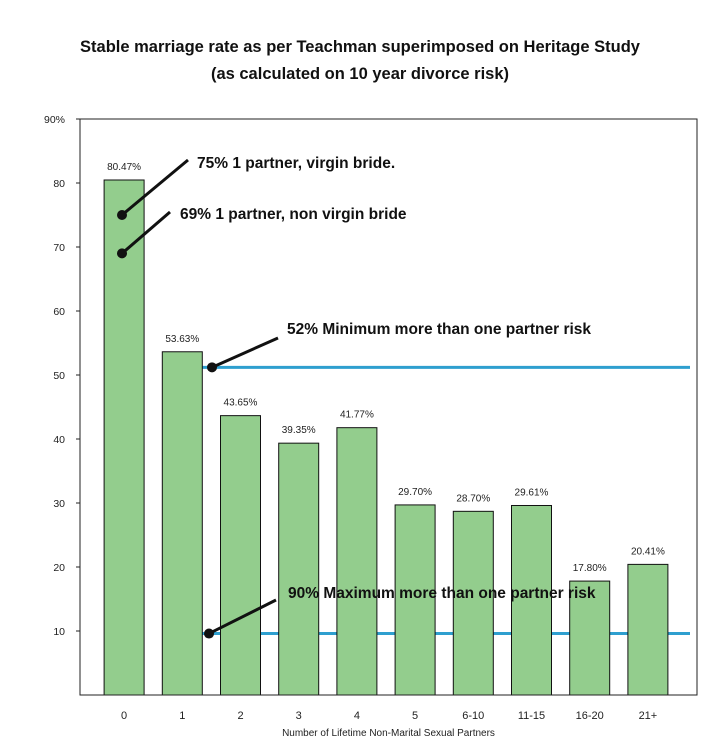  What do you see at coordinates (439, 329) in the screenshot?
I see `annotation-label: 52% Minimum more than one partner risk` at bounding box center [439, 329].